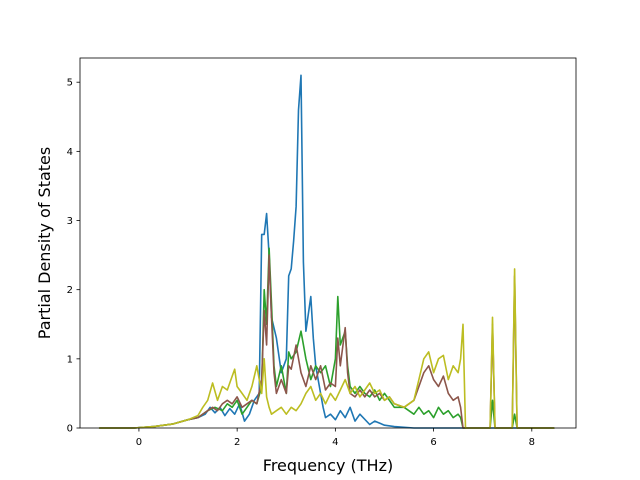 The height and width of the screenshot is (480, 640). Describe the element at coordinates (139, 442) in the screenshot. I see `x-tick-label-0: 0` at that location.